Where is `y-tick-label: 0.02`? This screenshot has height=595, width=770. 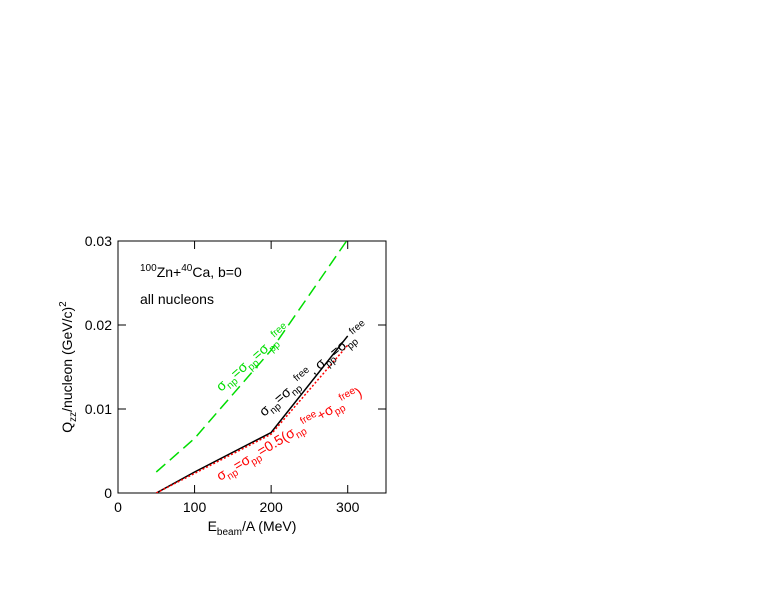 y-tick-label: 0.02 is located at coordinates (98, 325).